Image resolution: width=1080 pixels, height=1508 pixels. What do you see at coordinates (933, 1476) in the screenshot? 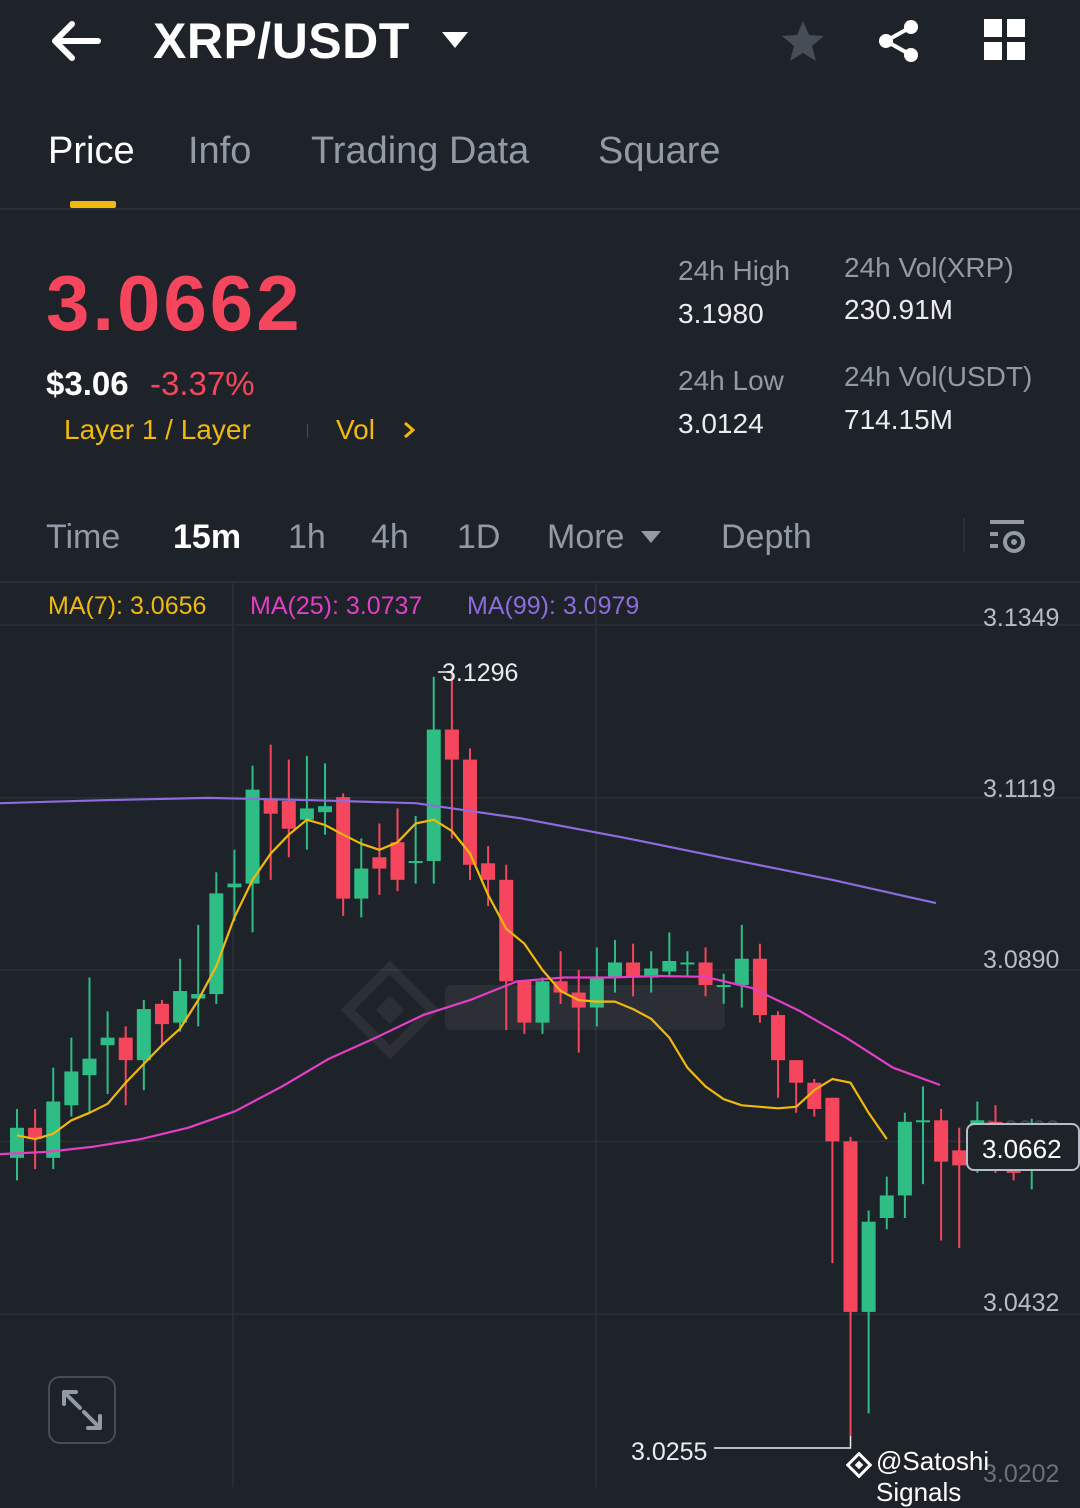
I see `watermark-credit: @Satoshi Signals` at bounding box center [933, 1476].